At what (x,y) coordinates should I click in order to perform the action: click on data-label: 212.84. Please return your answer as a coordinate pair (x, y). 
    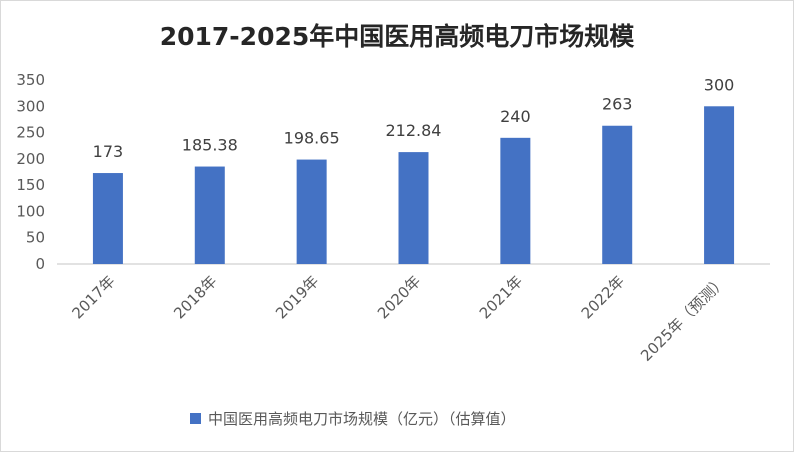
    Looking at the image, I should click on (414, 130).